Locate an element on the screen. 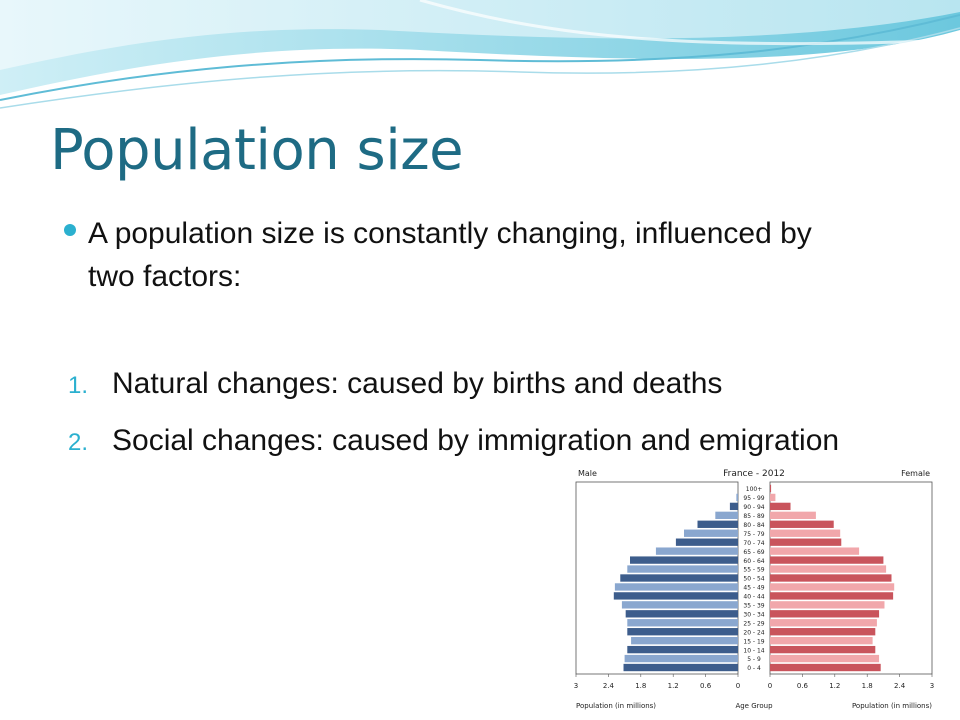 This screenshot has height=720, width=960. x-tick-label-right: 1.8 is located at coordinates (867, 686).